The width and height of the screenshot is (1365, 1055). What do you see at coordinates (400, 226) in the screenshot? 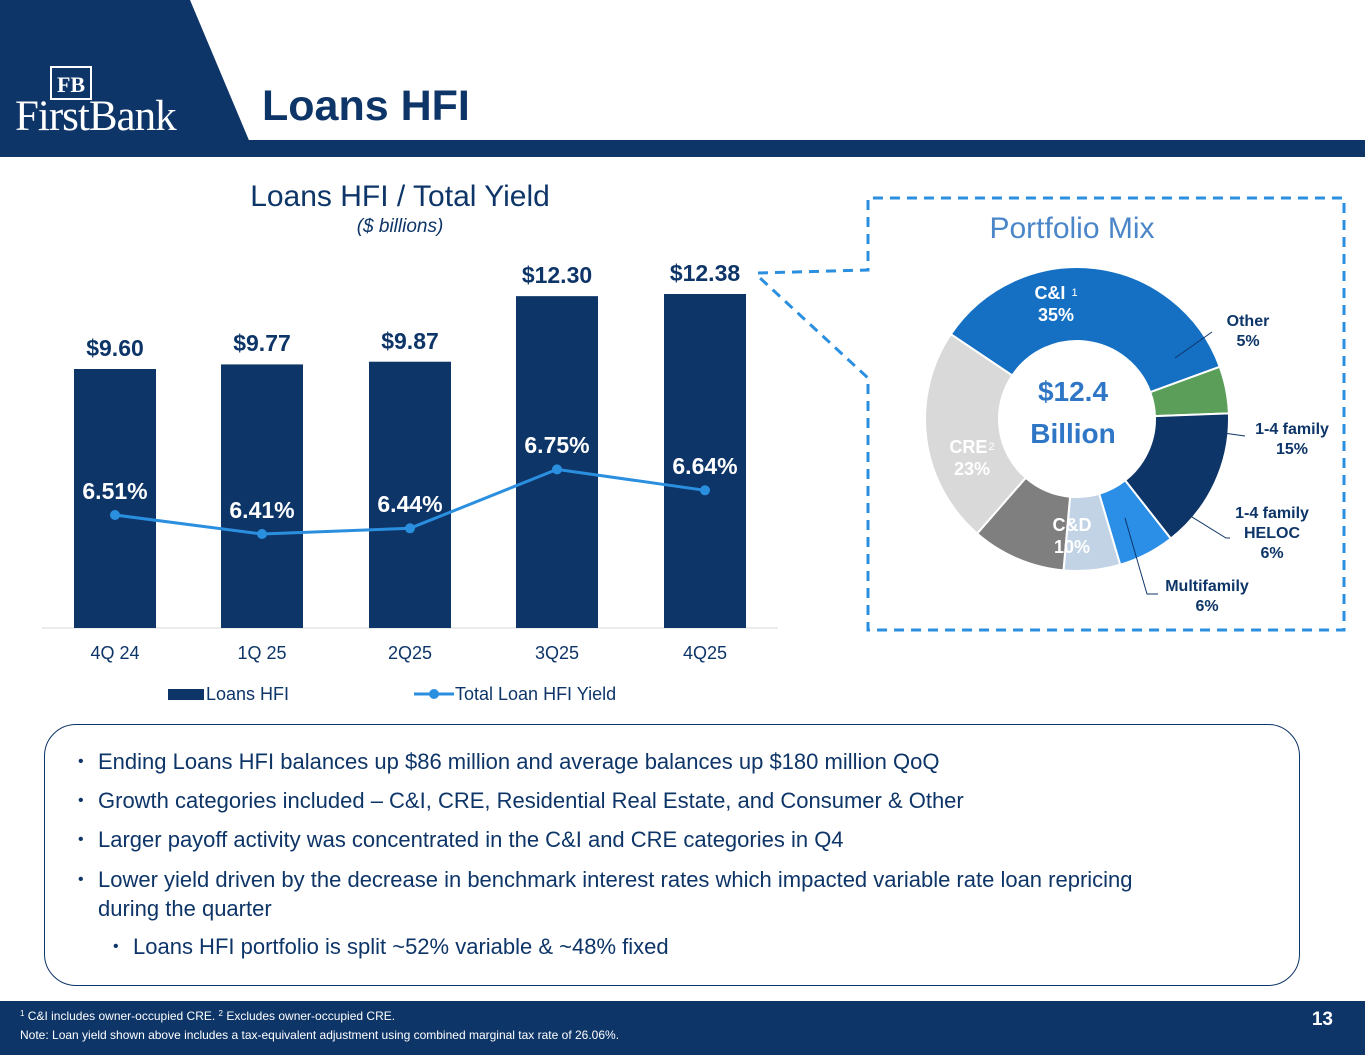
I see `chart-subtitle: ($ billions)` at bounding box center [400, 226].